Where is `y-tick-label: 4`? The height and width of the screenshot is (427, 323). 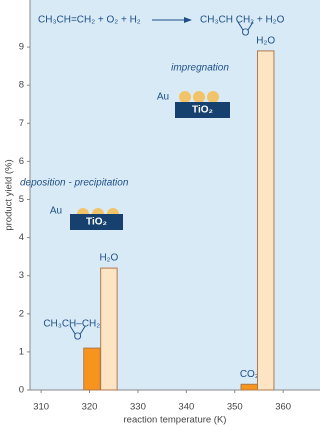 y-tick-label: 4 is located at coordinates (21, 237).